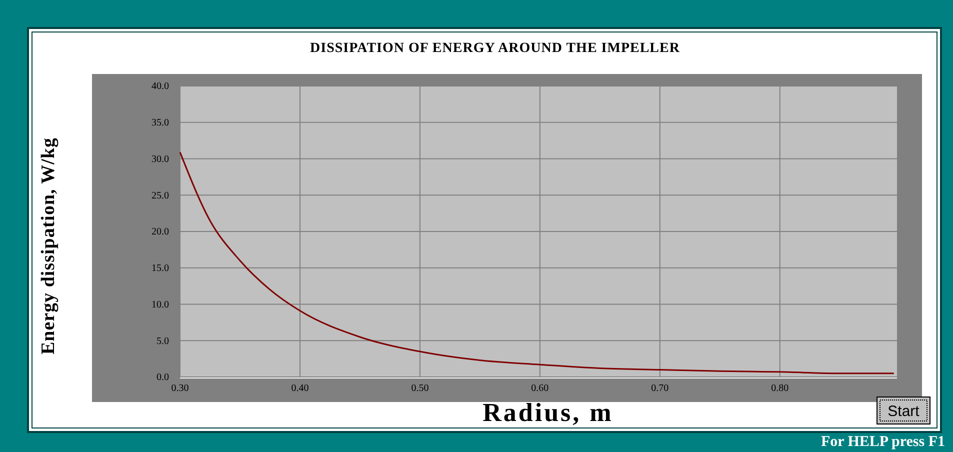 Image resolution: width=953 pixels, height=452 pixels. I want to click on x-tick-label: 0.30, so click(180, 388).